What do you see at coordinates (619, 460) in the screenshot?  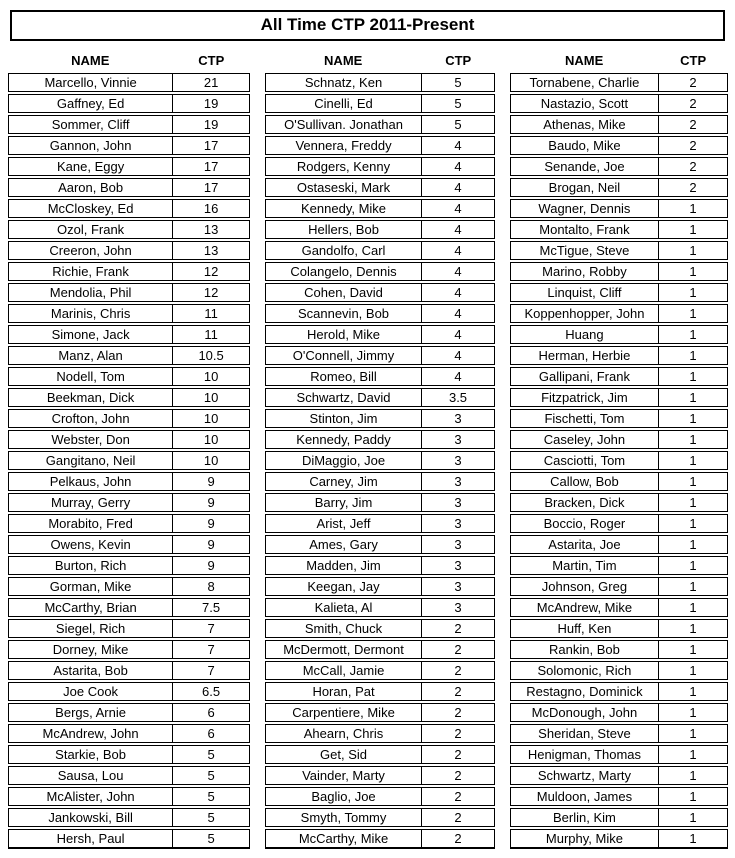 I see `table-row: Casciotti, Tom 1` at bounding box center [619, 460].